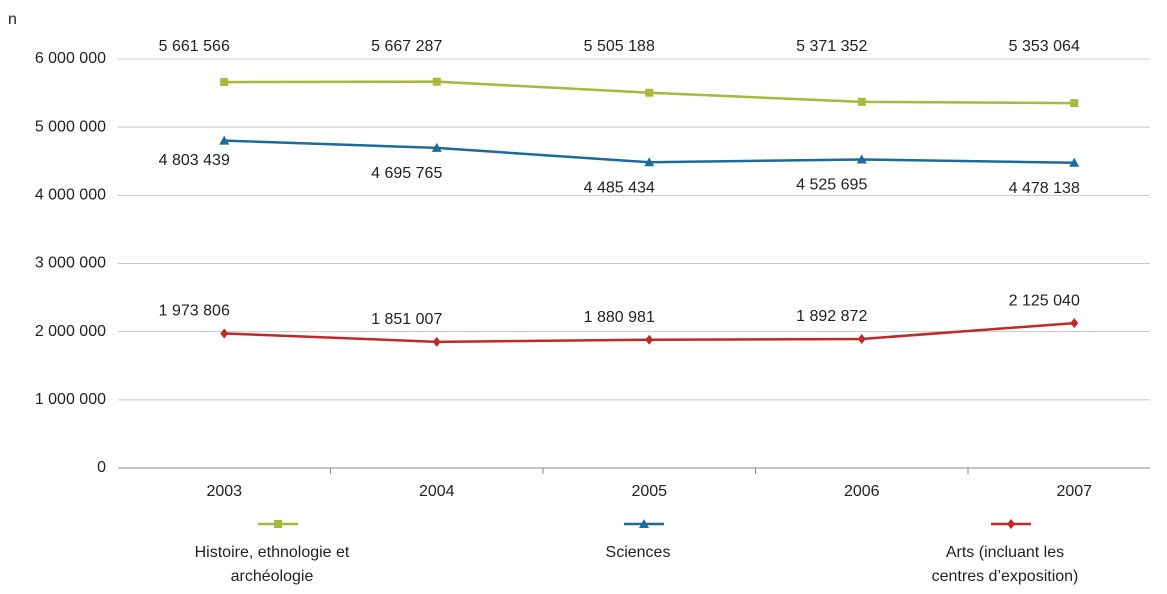  Describe the element at coordinates (831, 46) in the screenshot. I see `value-label: 5 371 352` at that location.